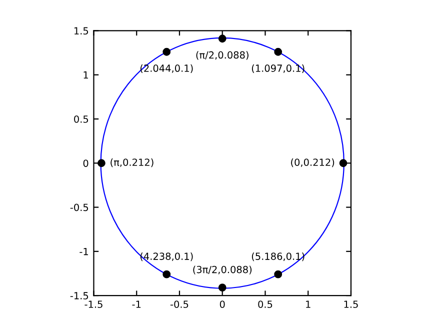 The width and height of the screenshot is (436, 323). What do you see at coordinates (312, 163) in the screenshot?
I see `annotation: (0,0.212)` at bounding box center [312, 163].